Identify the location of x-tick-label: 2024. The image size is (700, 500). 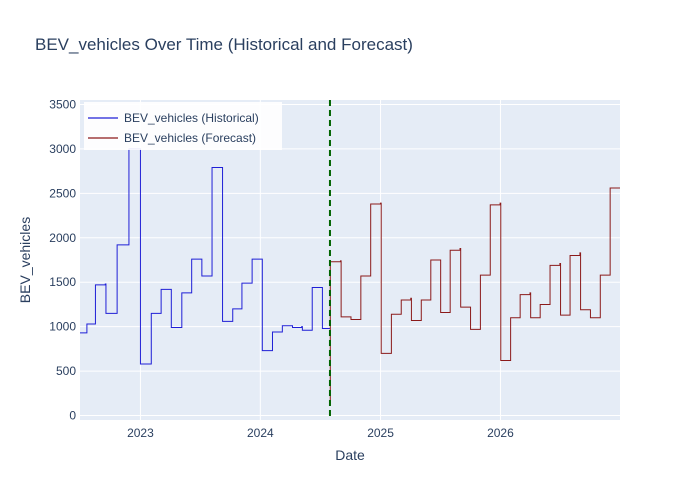
(260, 433).